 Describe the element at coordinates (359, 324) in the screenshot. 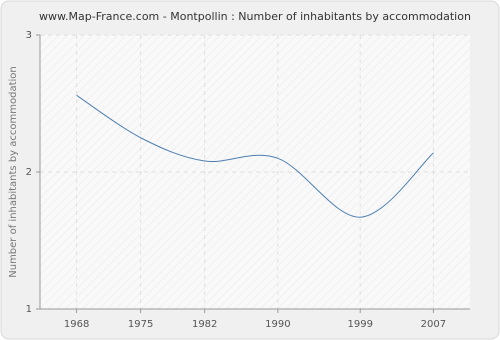

I see `x-tick-label: 1999` at that location.